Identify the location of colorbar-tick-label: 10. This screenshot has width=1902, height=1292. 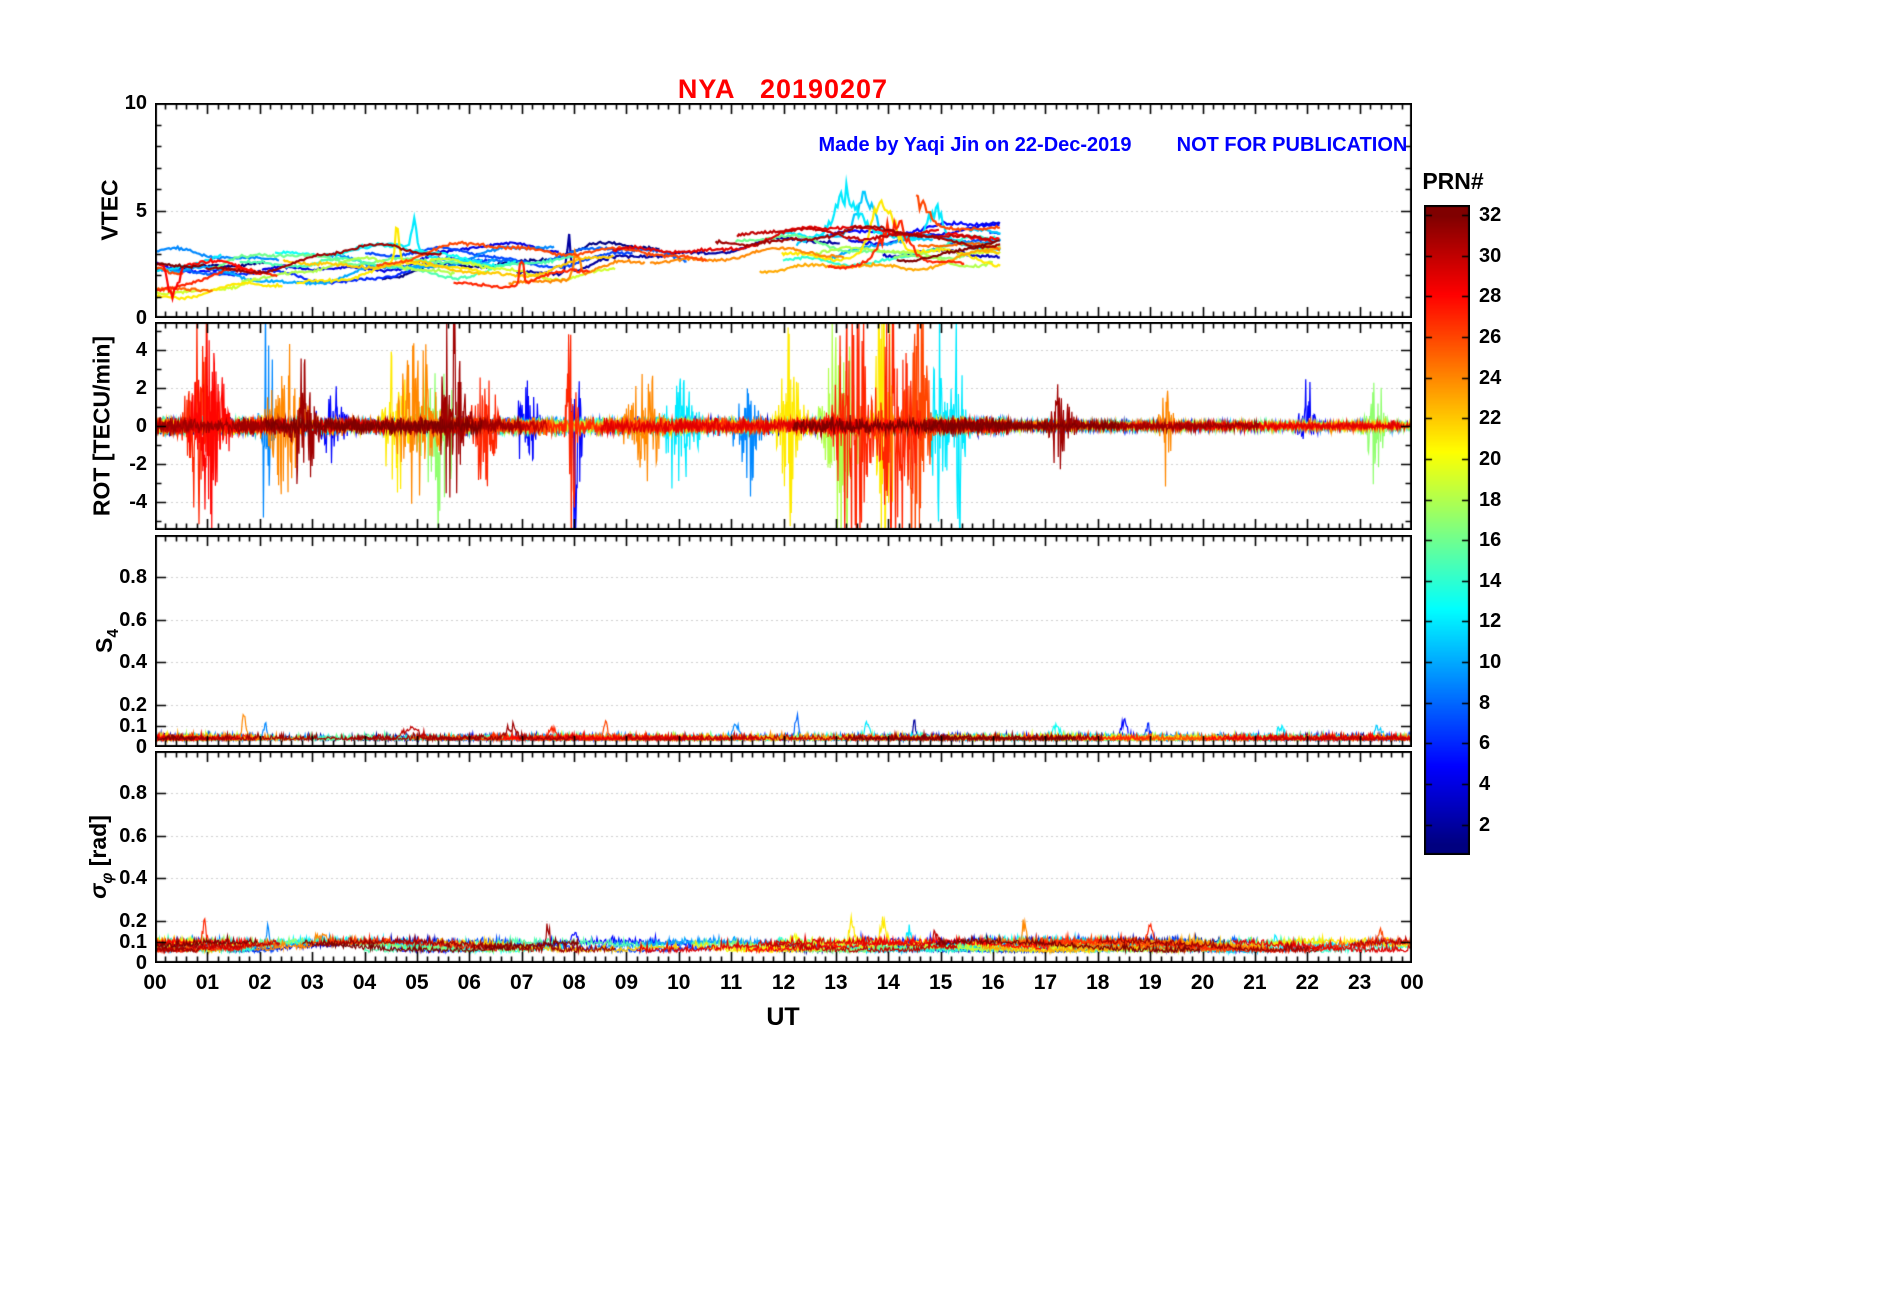
(1490, 661).